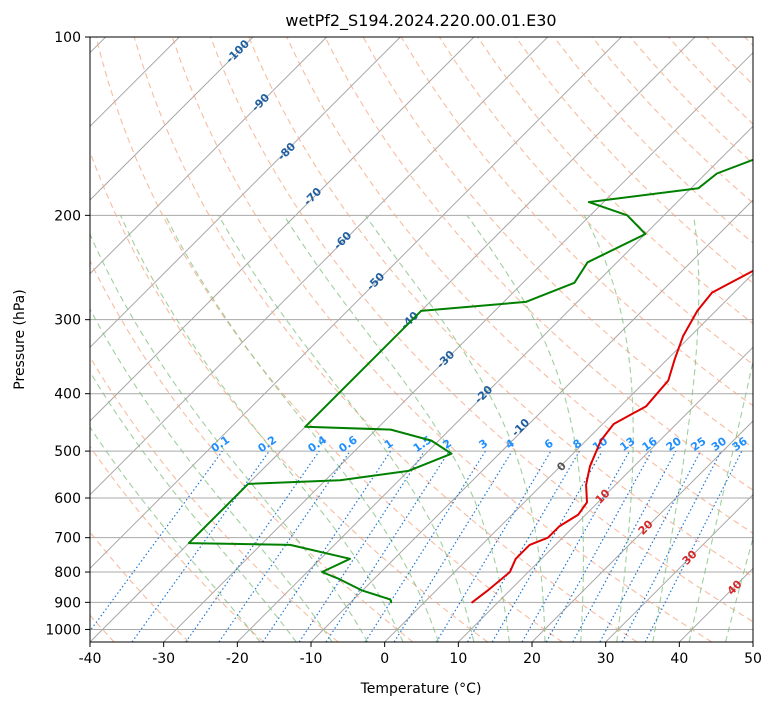 The image size is (775, 708). Describe the element at coordinates (67, 38) in the screenshot. I see `y-tick-label: 100` at that location.